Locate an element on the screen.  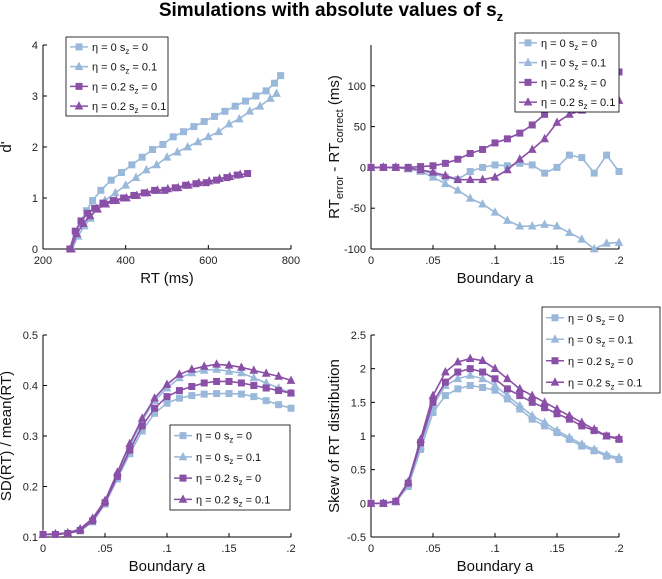
x-tick-label: .05 is located at coordinates (104, 549).